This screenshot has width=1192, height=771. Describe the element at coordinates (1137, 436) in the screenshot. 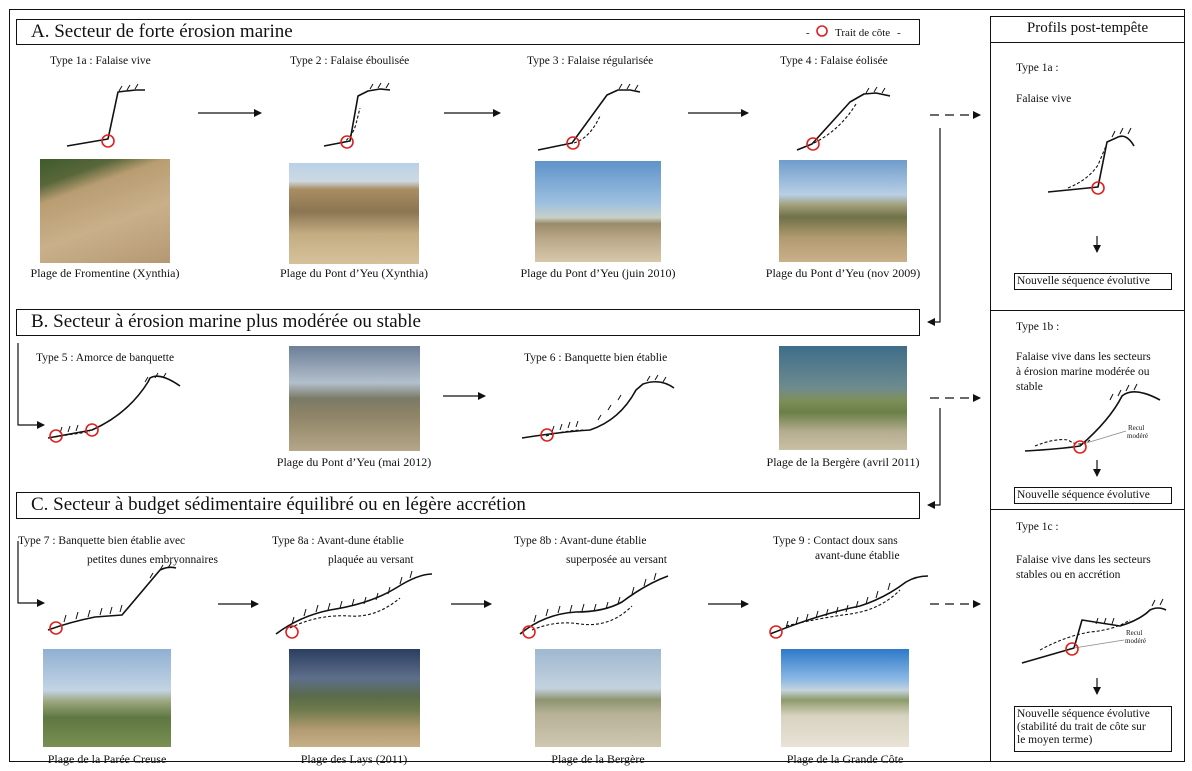

I see `post-storm-1b-recul-line2: modéré` at that location.